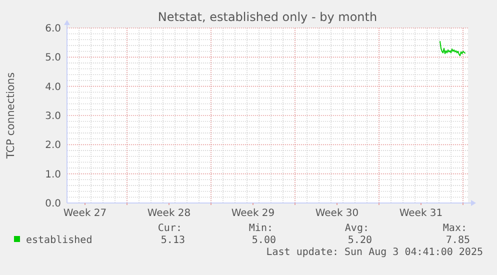  I want to click on text: 5.13, so click(172, 240).